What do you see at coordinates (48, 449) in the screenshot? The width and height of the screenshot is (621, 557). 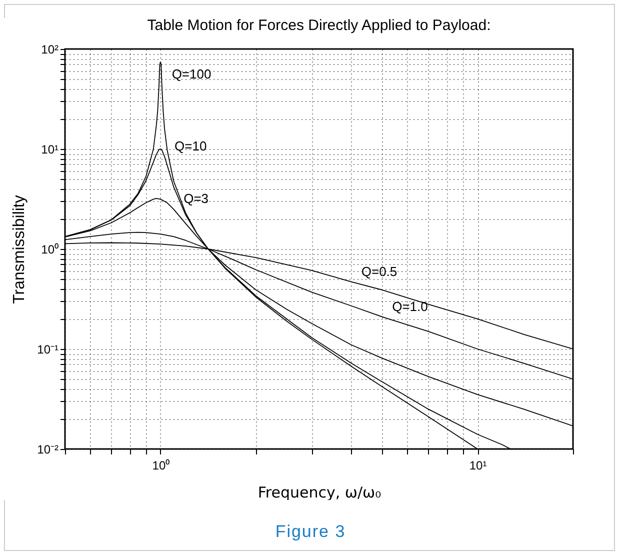 I see `y-tick-label: 10⁻²` at bounding box center [48, 449].